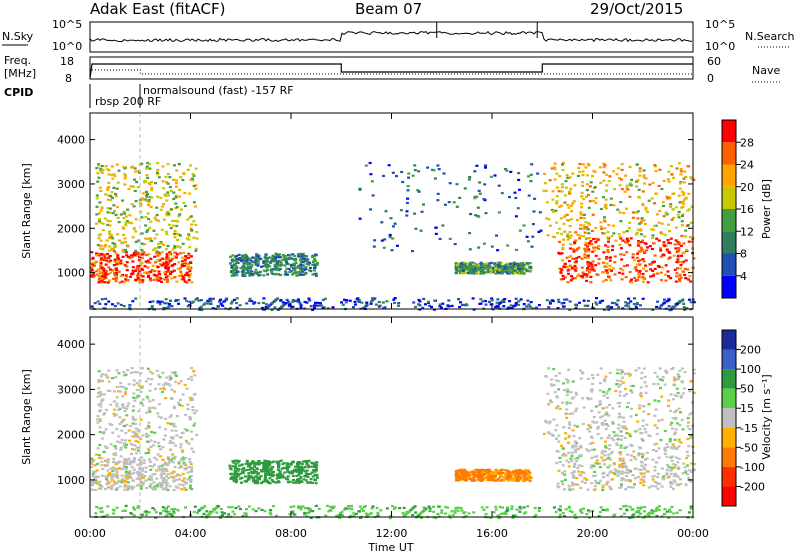 Image resolution: width=800 pixels, height=554 pixels. I want to click on power-colorbar-segment, so click(729, 220).